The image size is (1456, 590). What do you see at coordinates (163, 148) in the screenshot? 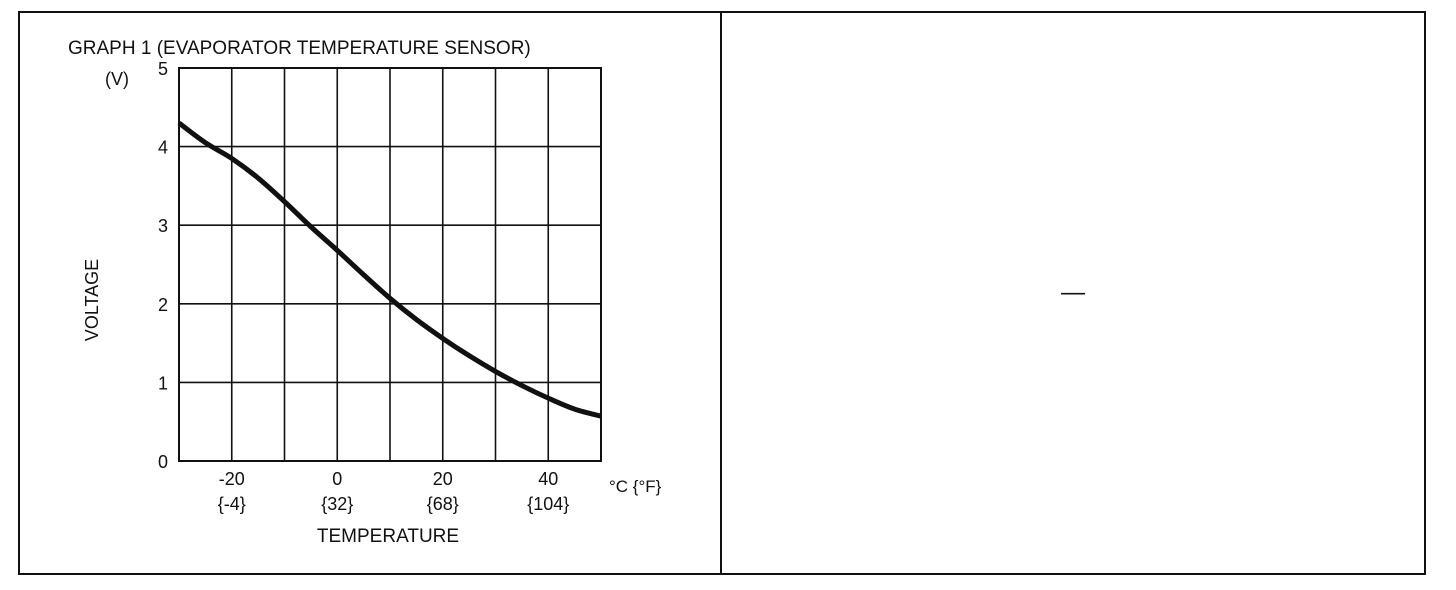
I see `y-tick-label: 4` at bounding box center [163, 148].